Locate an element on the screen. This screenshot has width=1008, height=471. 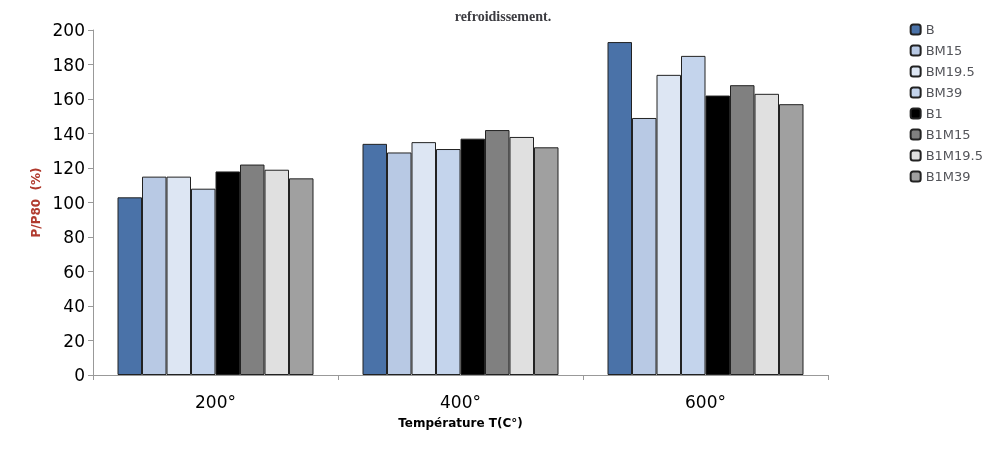
legend-label: B1 is located at coordinates (934, 113).